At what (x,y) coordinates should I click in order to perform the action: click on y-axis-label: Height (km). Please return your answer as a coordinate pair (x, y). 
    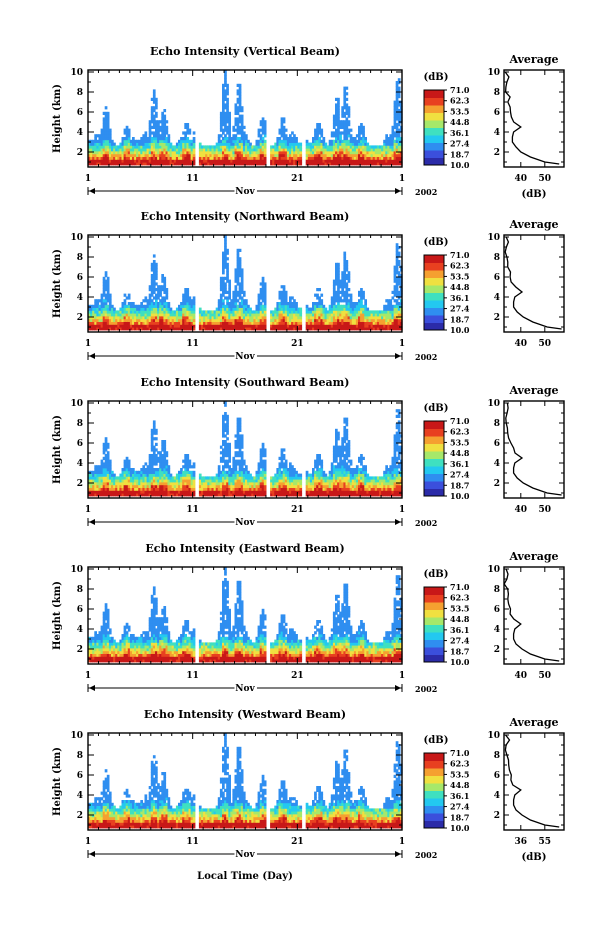
    Looking at the image, I should click on (57, 283).